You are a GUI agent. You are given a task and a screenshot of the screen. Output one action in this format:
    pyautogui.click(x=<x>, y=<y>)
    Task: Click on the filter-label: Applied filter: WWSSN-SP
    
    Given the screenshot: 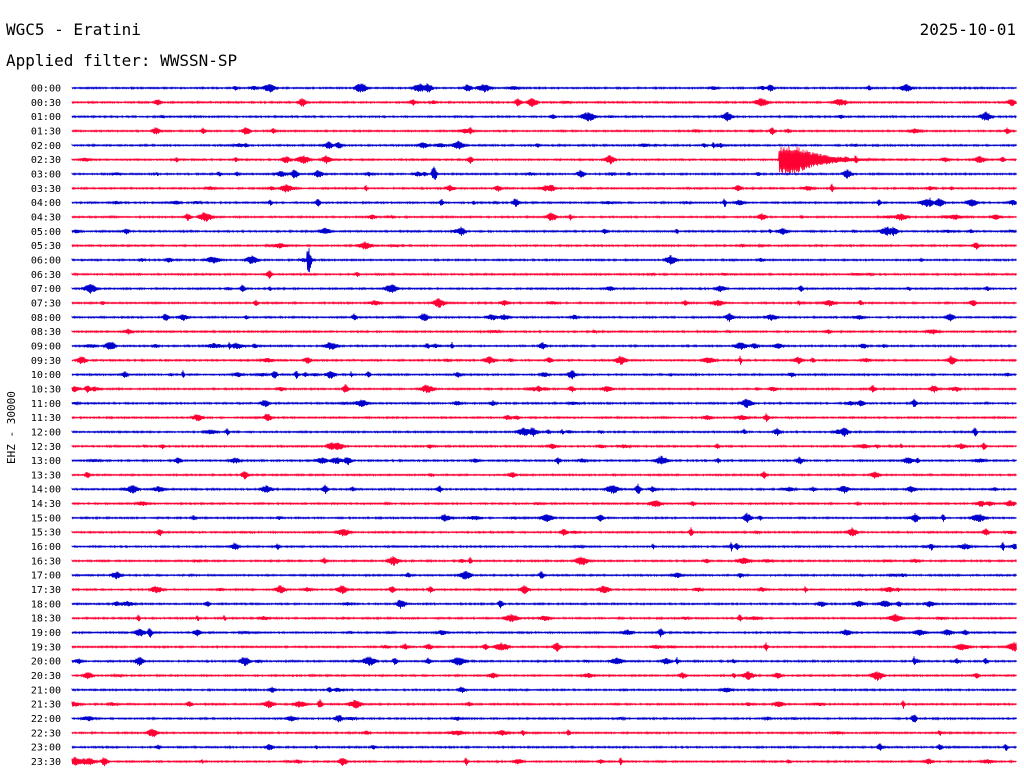 What is the action you would take?
    pyautogui.click(x=122, y=60)
    